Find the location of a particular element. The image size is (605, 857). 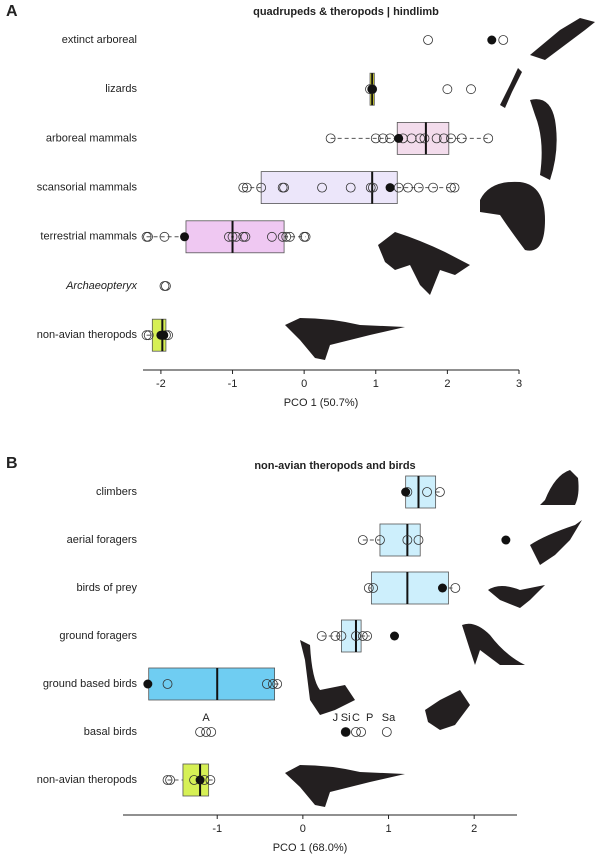

category-label: birds of prey is located at coordinates (106, 588).